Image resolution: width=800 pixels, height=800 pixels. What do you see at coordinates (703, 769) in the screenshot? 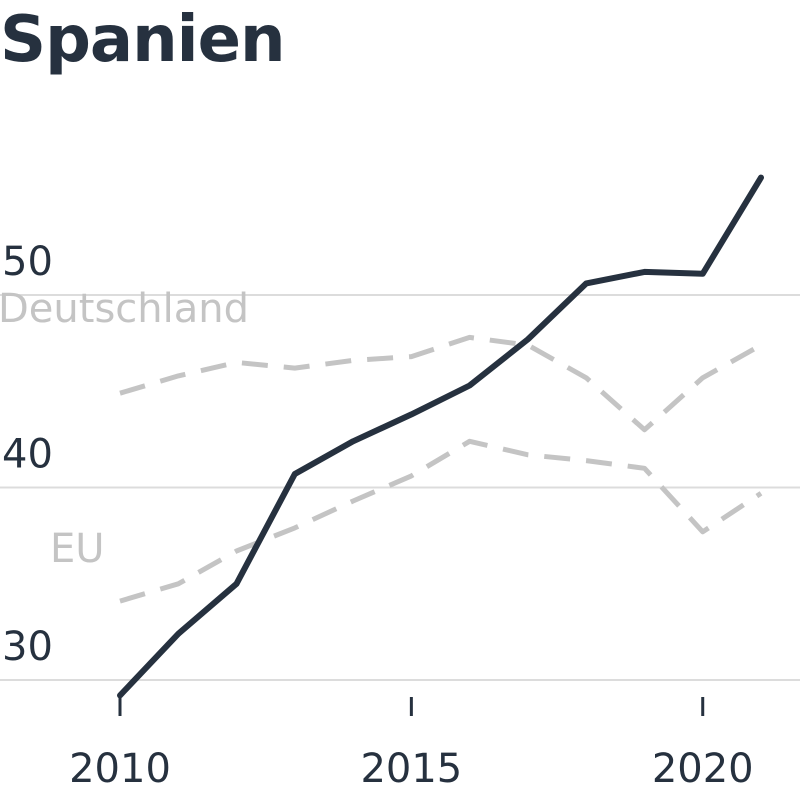
I see `x-tick-label-2020: 2020` at bounding box center [703, 769].